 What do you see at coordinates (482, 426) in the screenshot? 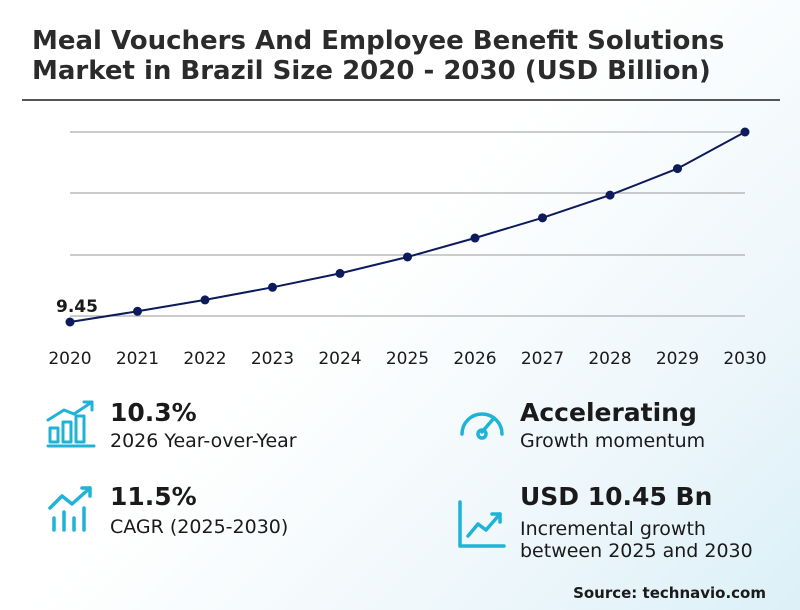
I see `speedometer-icon` at bounding box center [482, 426].